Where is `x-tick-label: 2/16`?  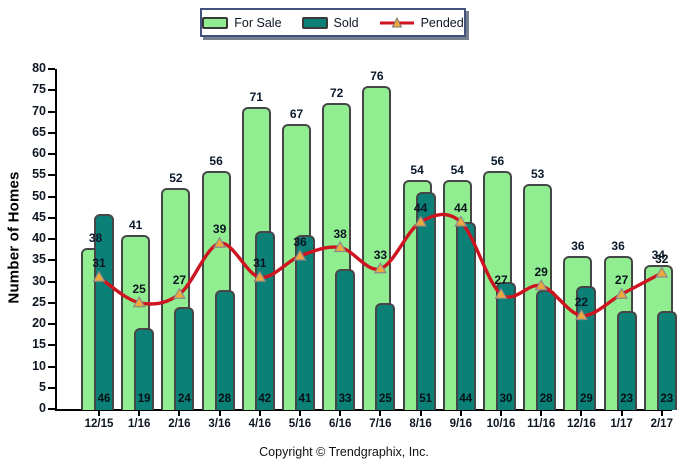
x-tick-label: 2/16 is located at coordinates (179, 424).